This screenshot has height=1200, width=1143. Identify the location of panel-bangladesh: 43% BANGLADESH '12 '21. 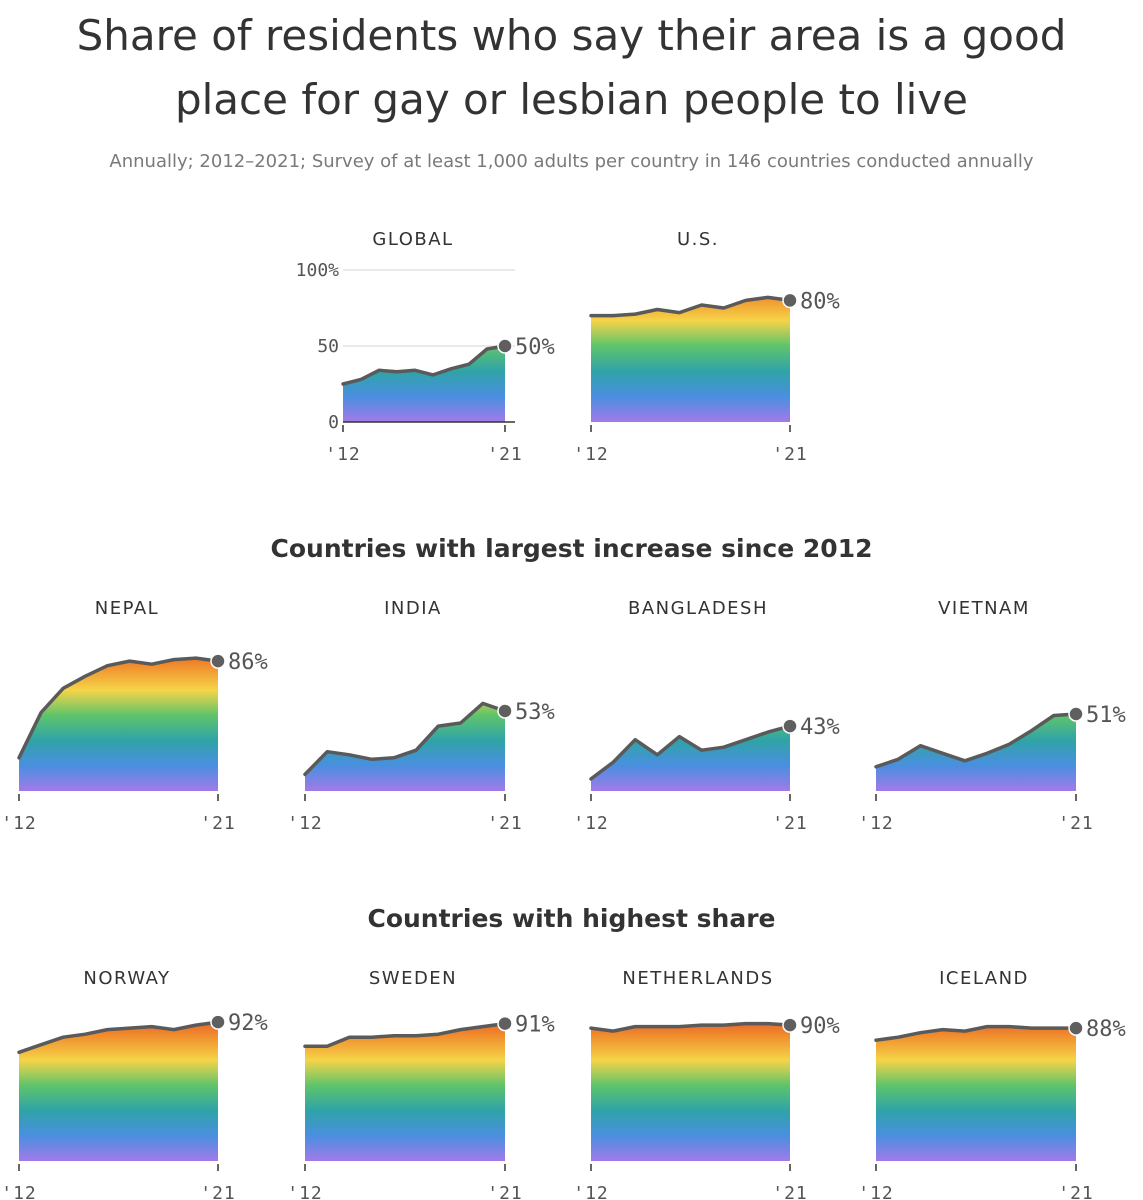
(706, 716).